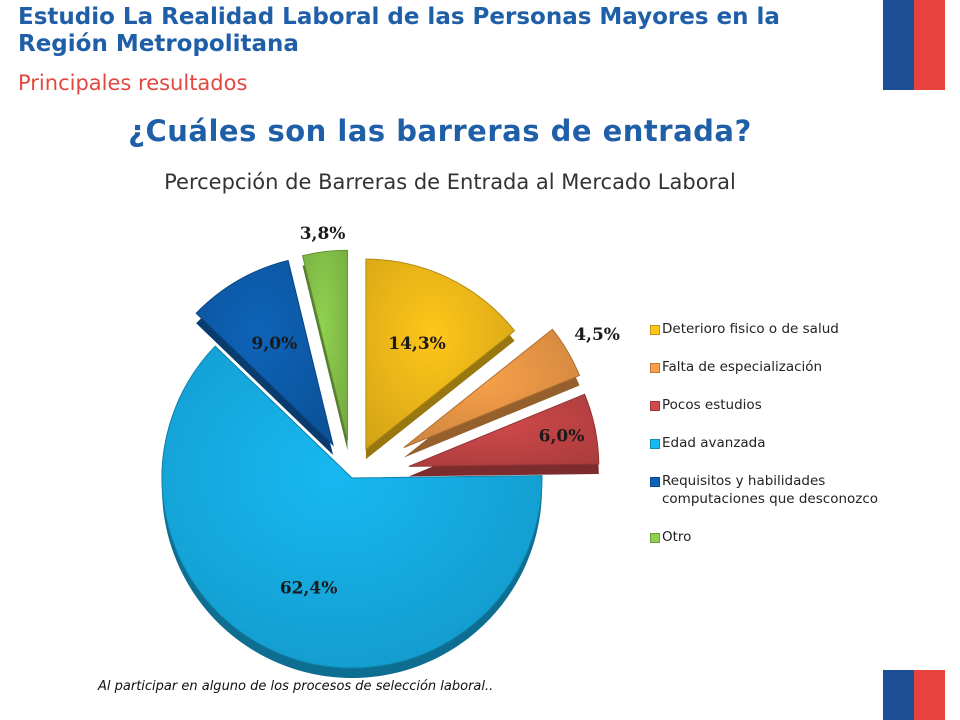 This screenshot has width=960, height=720. I want to click on legend-item-1: Falta de especialización, so click(770, 367).